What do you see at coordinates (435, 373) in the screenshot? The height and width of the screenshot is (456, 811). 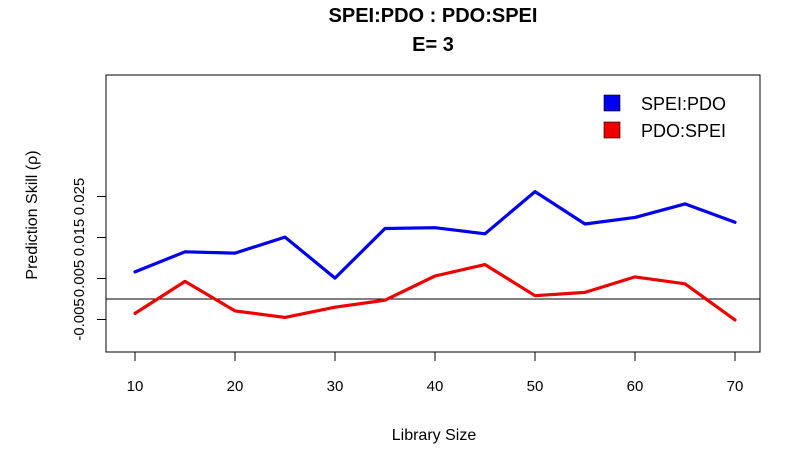 I see `x-axis: 10 20 30 40 50 60 70` at bounding box center [435, 373].